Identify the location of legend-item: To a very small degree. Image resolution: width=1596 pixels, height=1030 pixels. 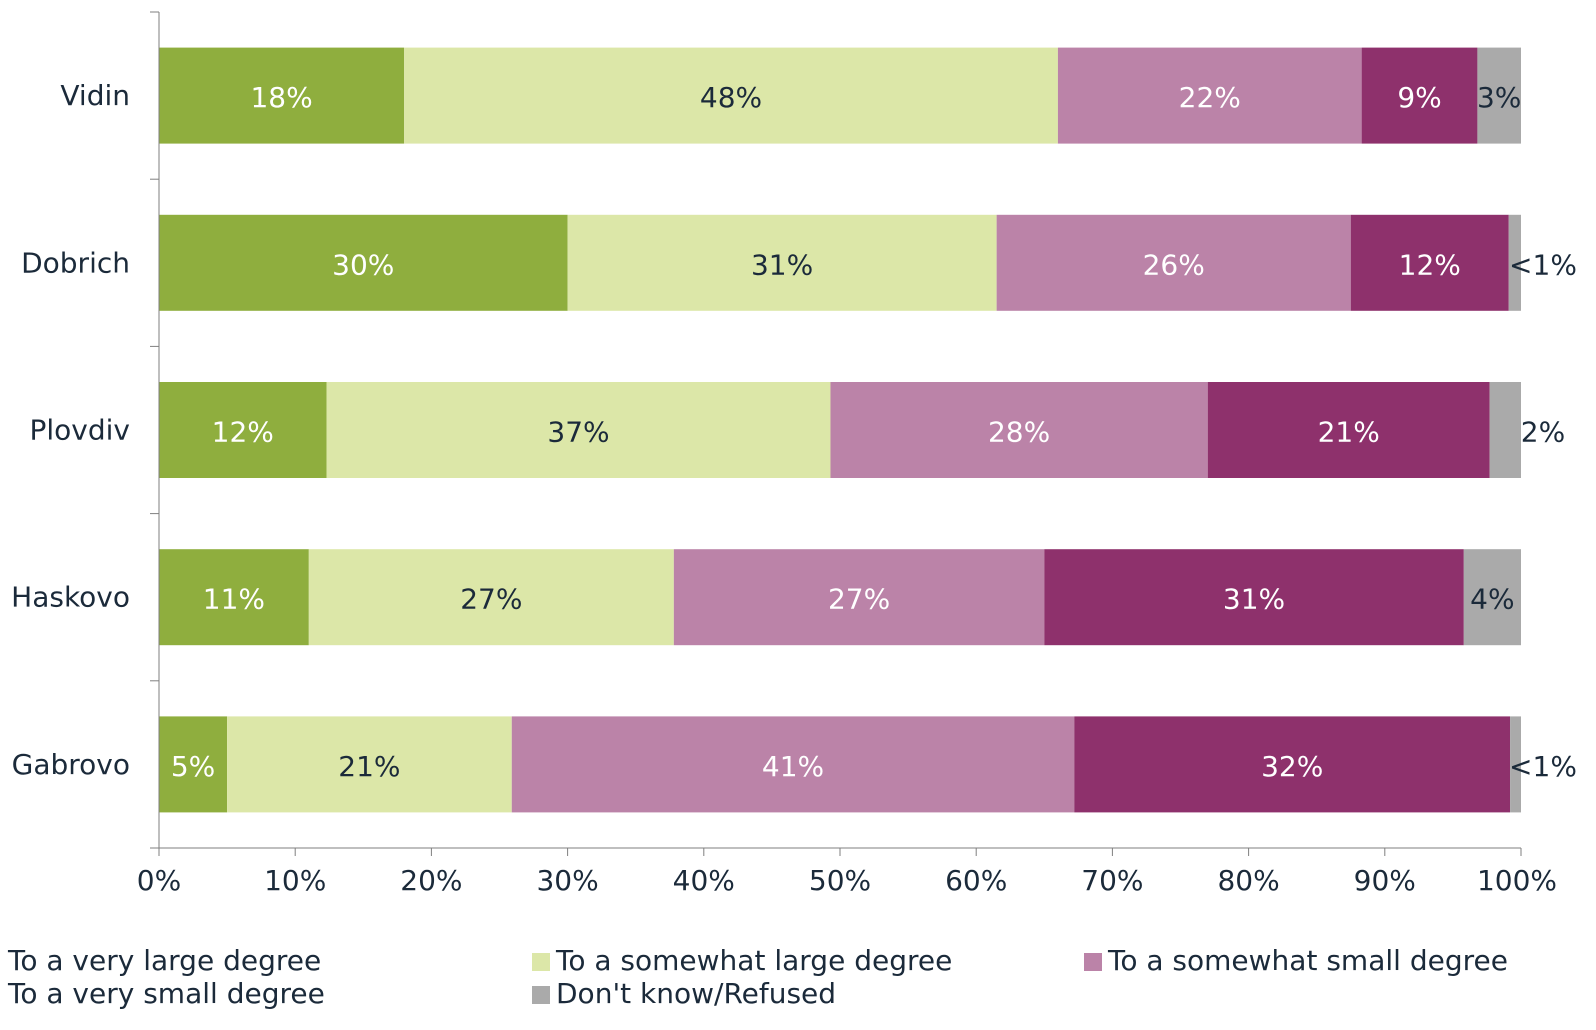
(166, 994).